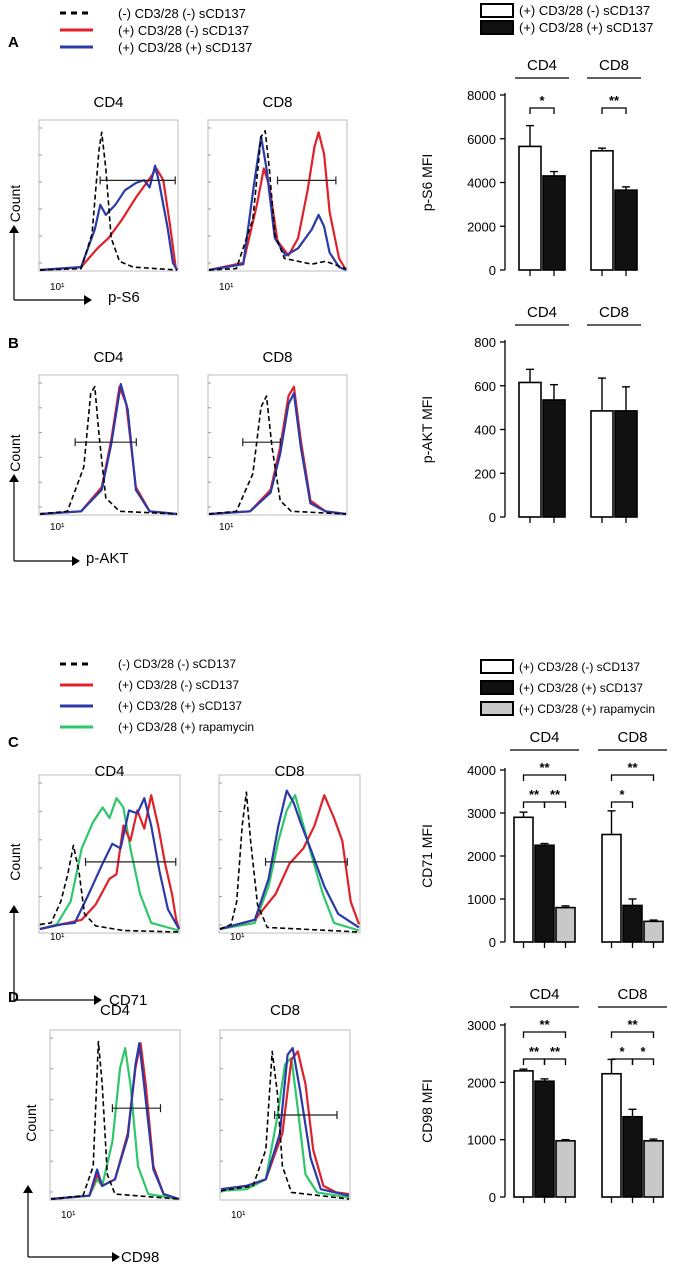 Image resolution: width=695 pixels, height=1272 pixels. I want to click on marker-axis-label: CD98, so click(140, 1257).